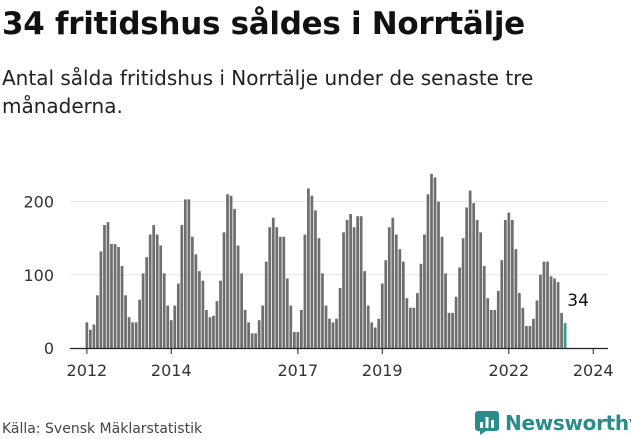  I want to click on x-tick-label: 2022, so click(508, 370).